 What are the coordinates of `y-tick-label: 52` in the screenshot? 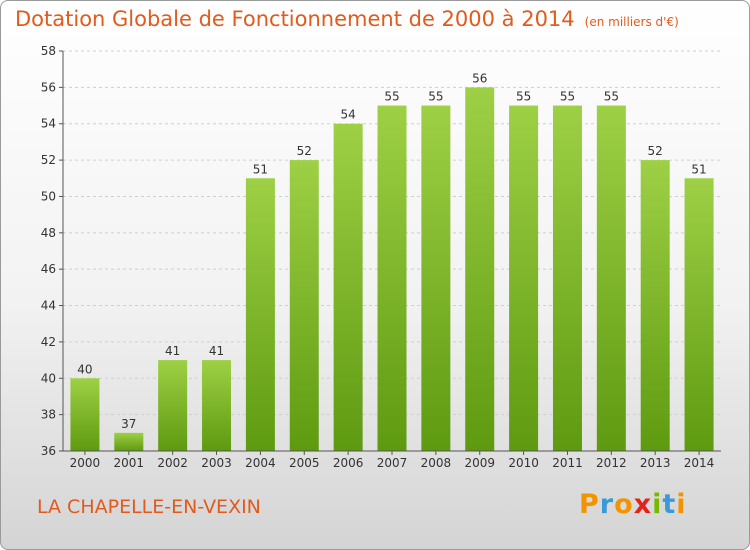 It's located at (48, 160).